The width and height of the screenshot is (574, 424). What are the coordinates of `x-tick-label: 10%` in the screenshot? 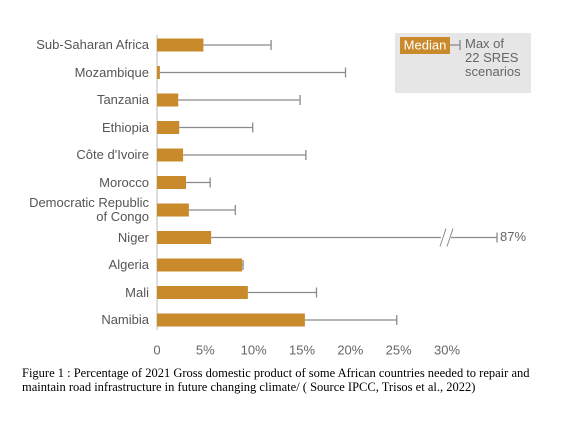 It's located at (254, 349).